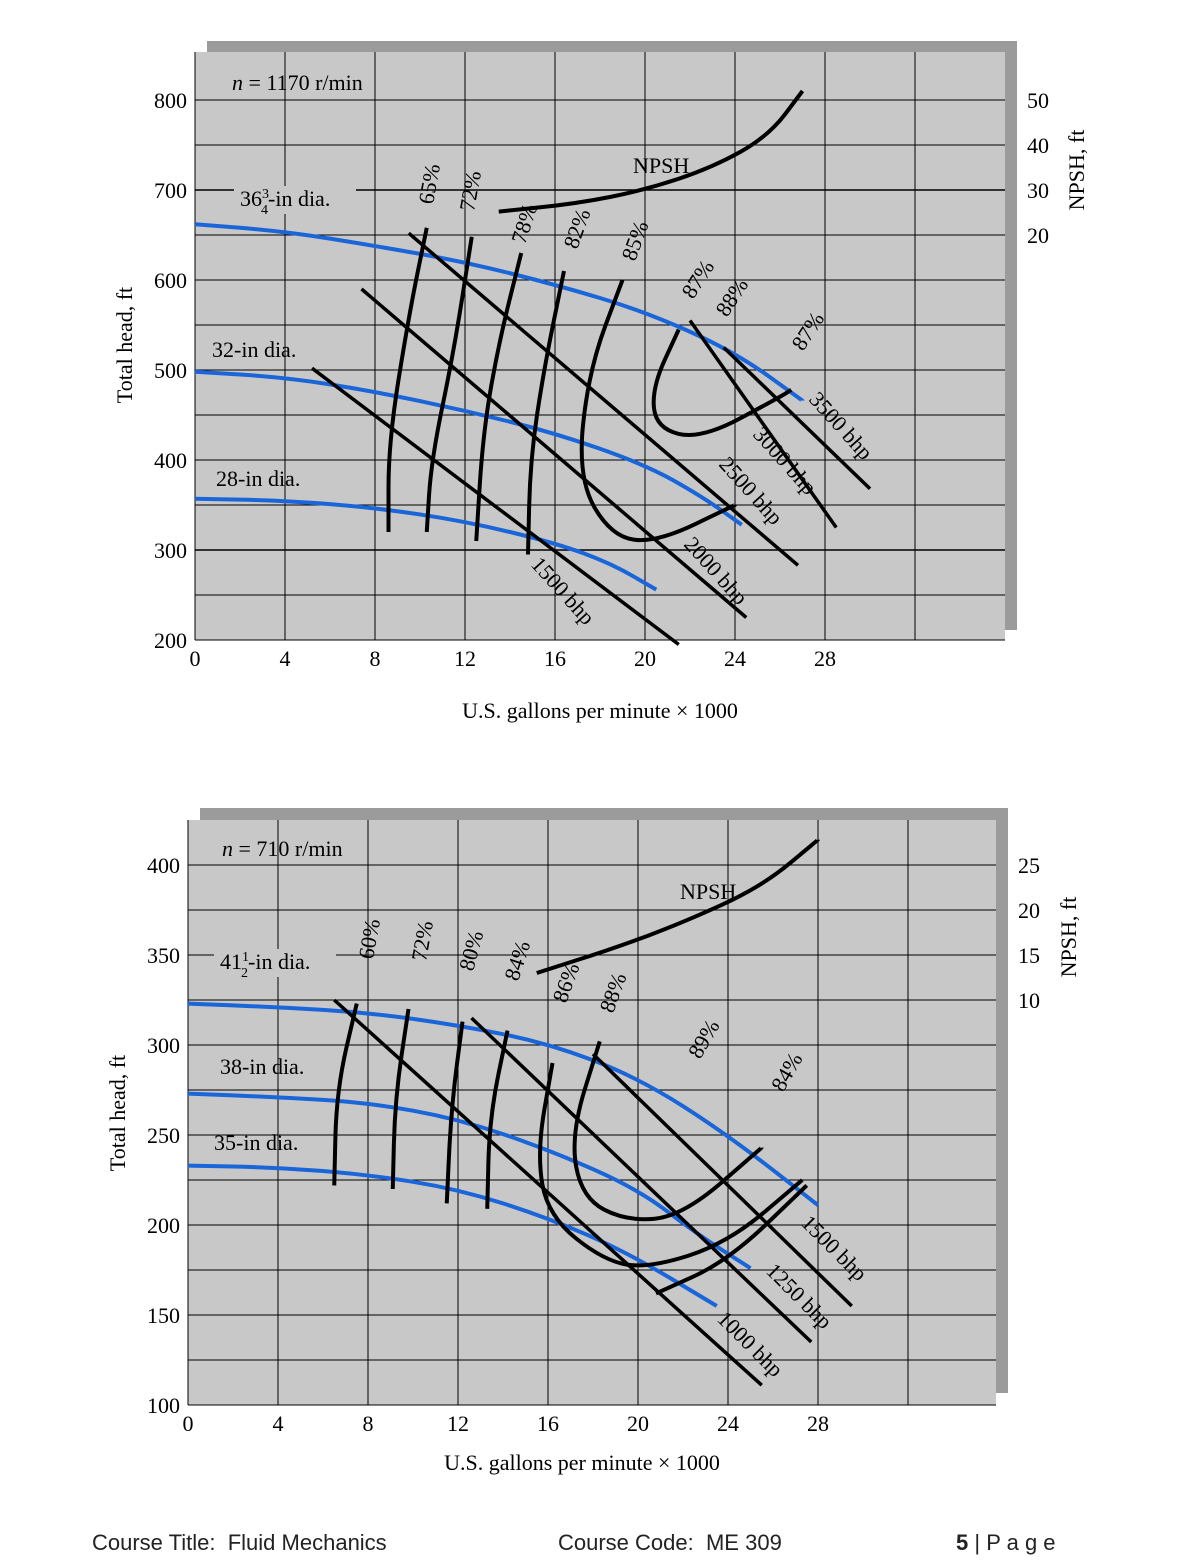 This screenshot has height=1566, width=1189. Describe the element at coordinates (170, 100) in the screenshot. I see `y-tick-label: 800` at that location.